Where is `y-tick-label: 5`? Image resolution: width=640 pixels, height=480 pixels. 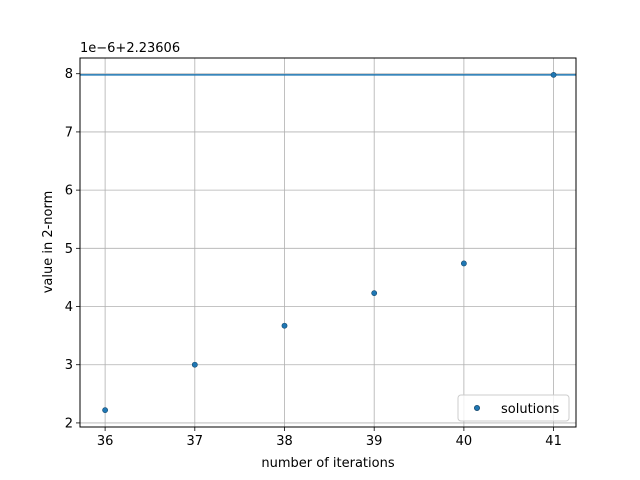
y-tick-label: 5 is located at coordinates (69, 249).